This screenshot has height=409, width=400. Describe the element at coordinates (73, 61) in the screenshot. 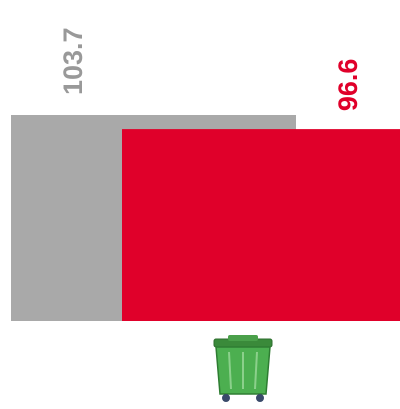

I see `value-label: 103.7` at that location.